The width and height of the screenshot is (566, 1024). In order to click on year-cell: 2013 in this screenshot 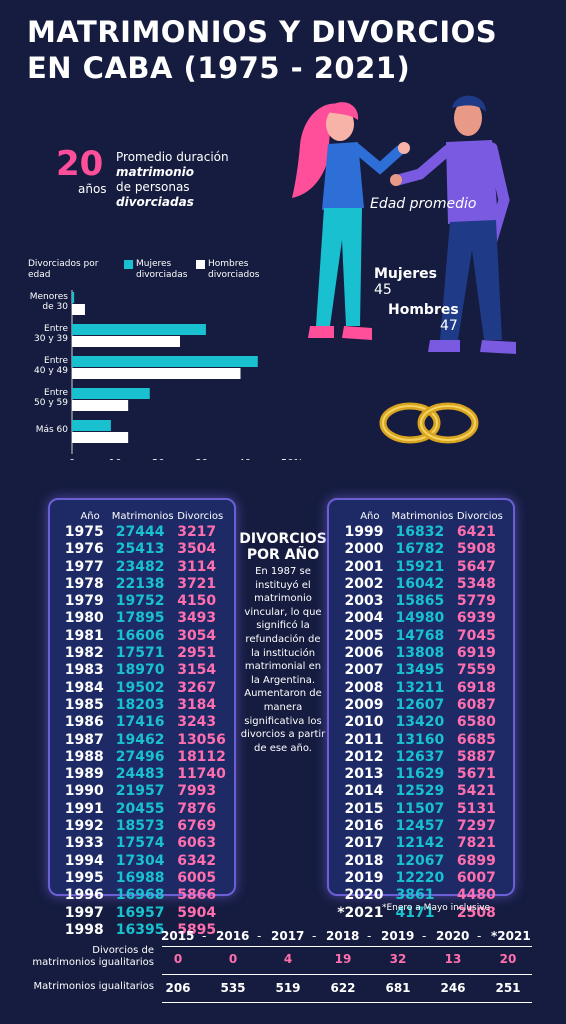, I will do `click(364, 774)`.